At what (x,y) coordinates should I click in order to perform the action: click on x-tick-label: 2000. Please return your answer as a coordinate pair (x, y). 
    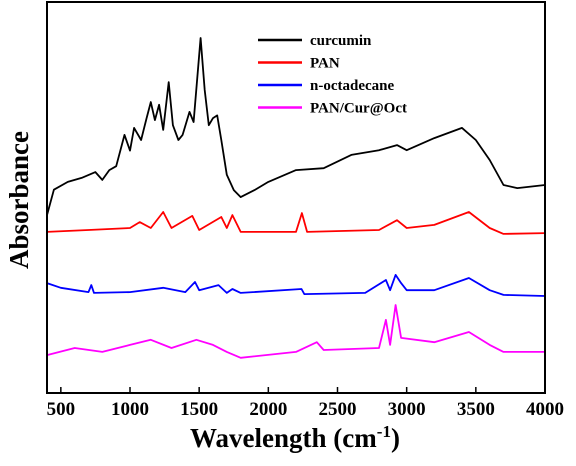
    Looking at the image, I should click on (268, 409).